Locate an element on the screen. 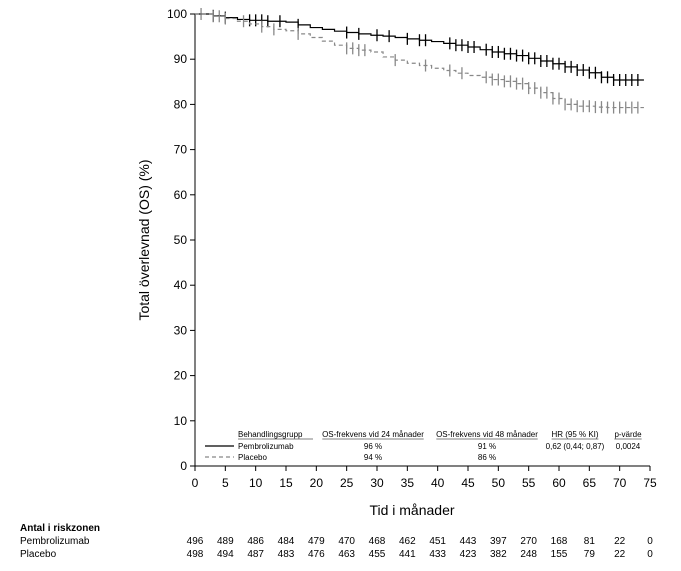 This screenshot has height=571, width=681. y-axis-label: Total överlevnad (OS) (%) is located at coordinates (144, 239).